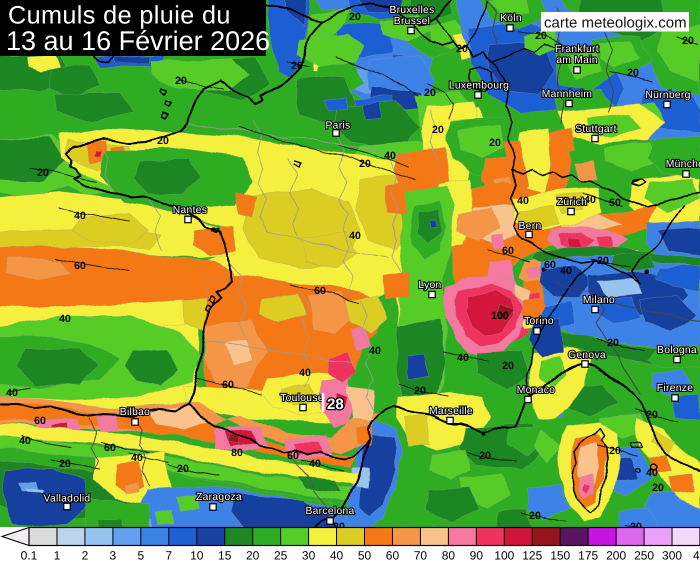  I want to click on svg-text: 13 au 16 Février 2026, so click(138, 41).